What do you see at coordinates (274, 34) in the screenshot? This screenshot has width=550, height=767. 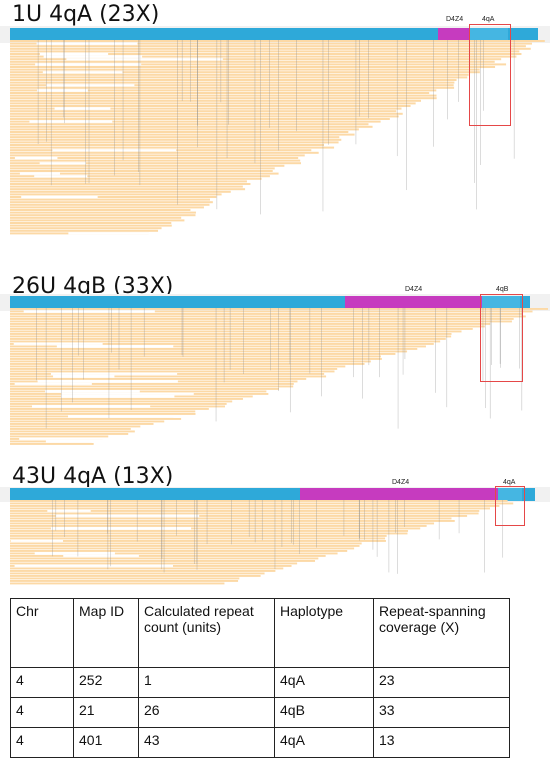 I see `reference-bar` at bounding box center [274, 34].